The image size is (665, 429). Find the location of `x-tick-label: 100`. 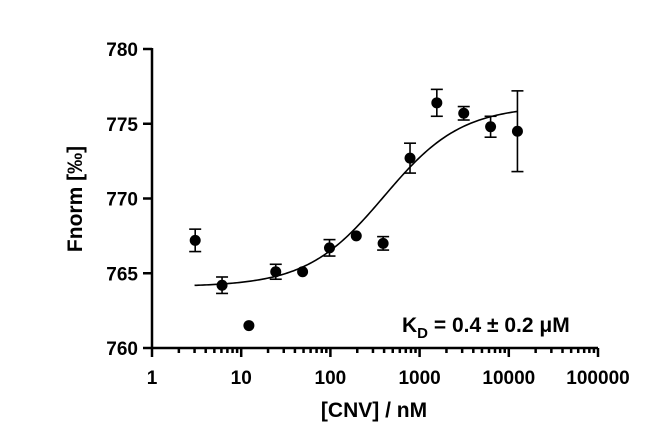

x-tick-label: 100 is located at coordinates (331, 378).